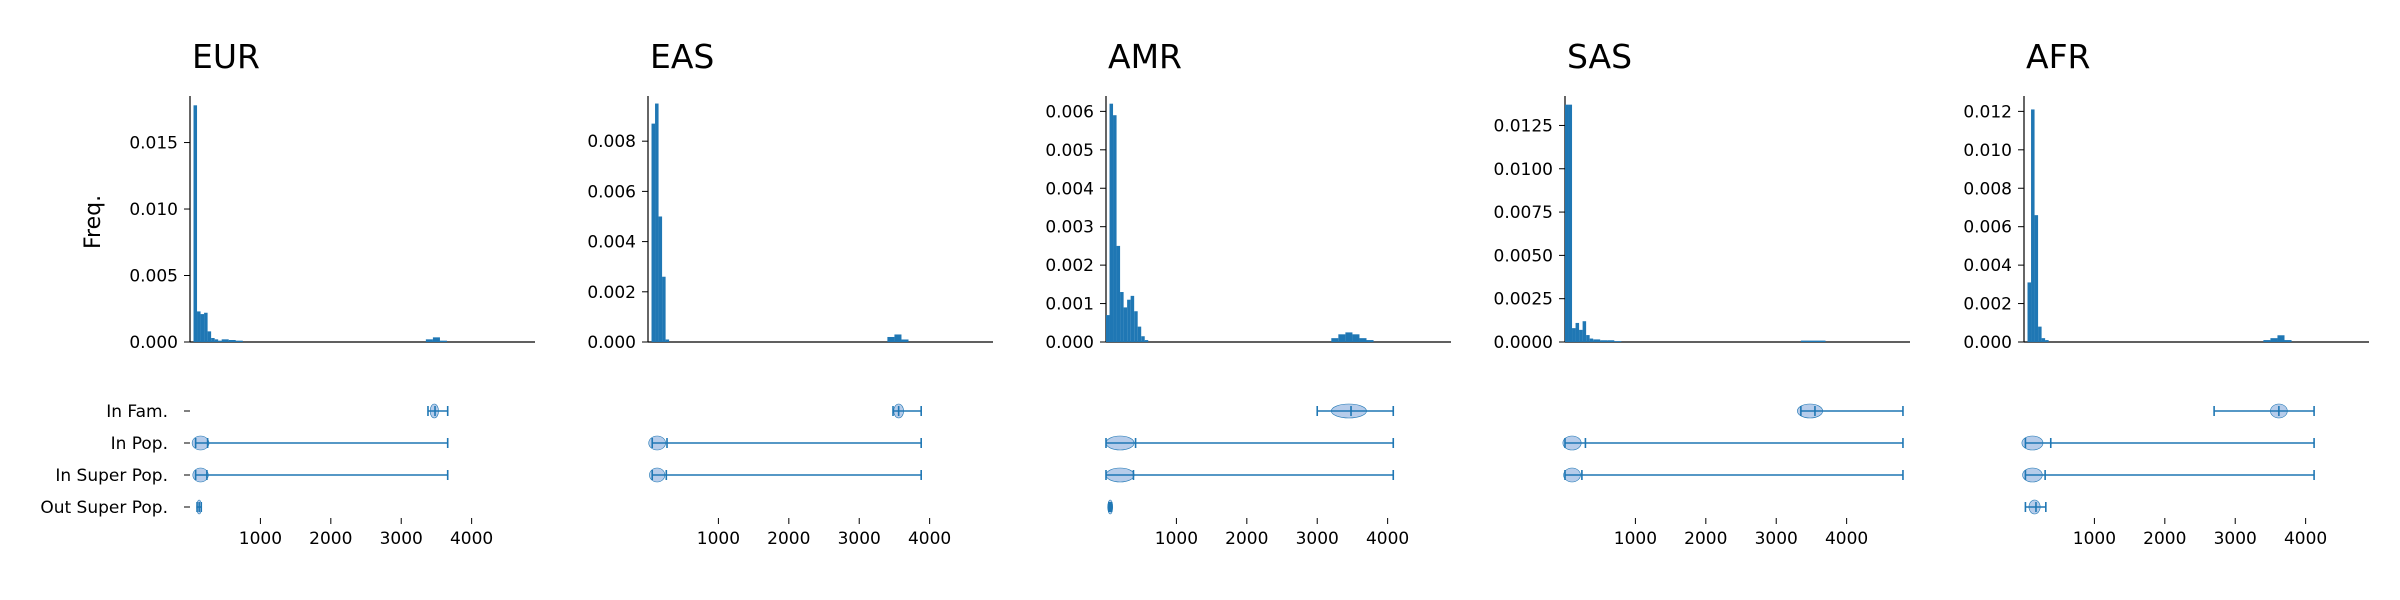 The width and height of the screenshot is (2400, 600). I want to click on category-label: In Fam., so click(137, 412).